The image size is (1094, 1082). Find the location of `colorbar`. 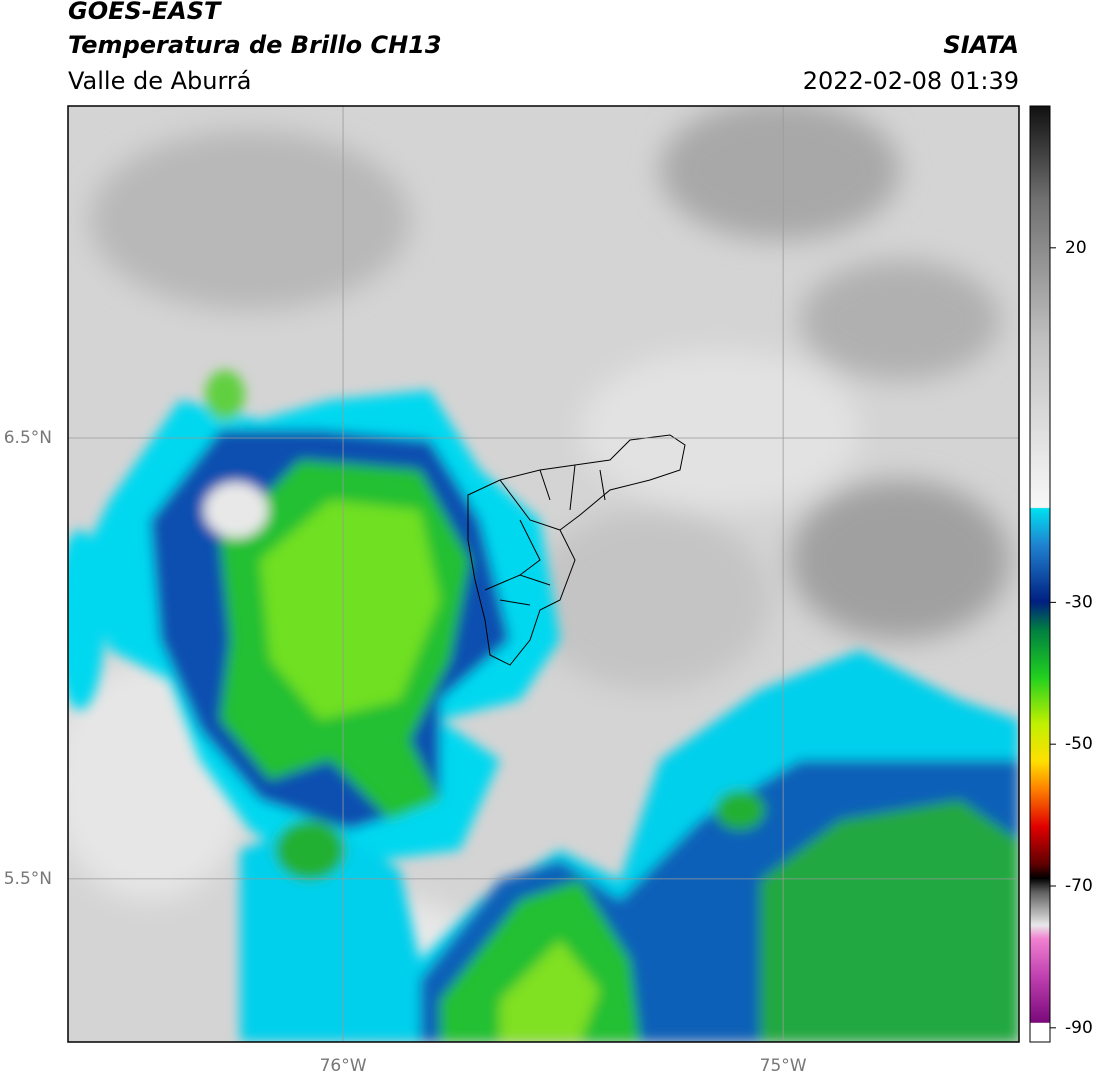

colorbar is located at coordinates (1040, 574).